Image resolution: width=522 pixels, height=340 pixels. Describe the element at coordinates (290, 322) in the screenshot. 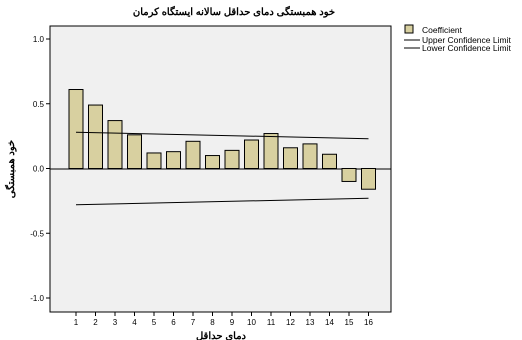

I see `x-tick-label: 12` at that location.